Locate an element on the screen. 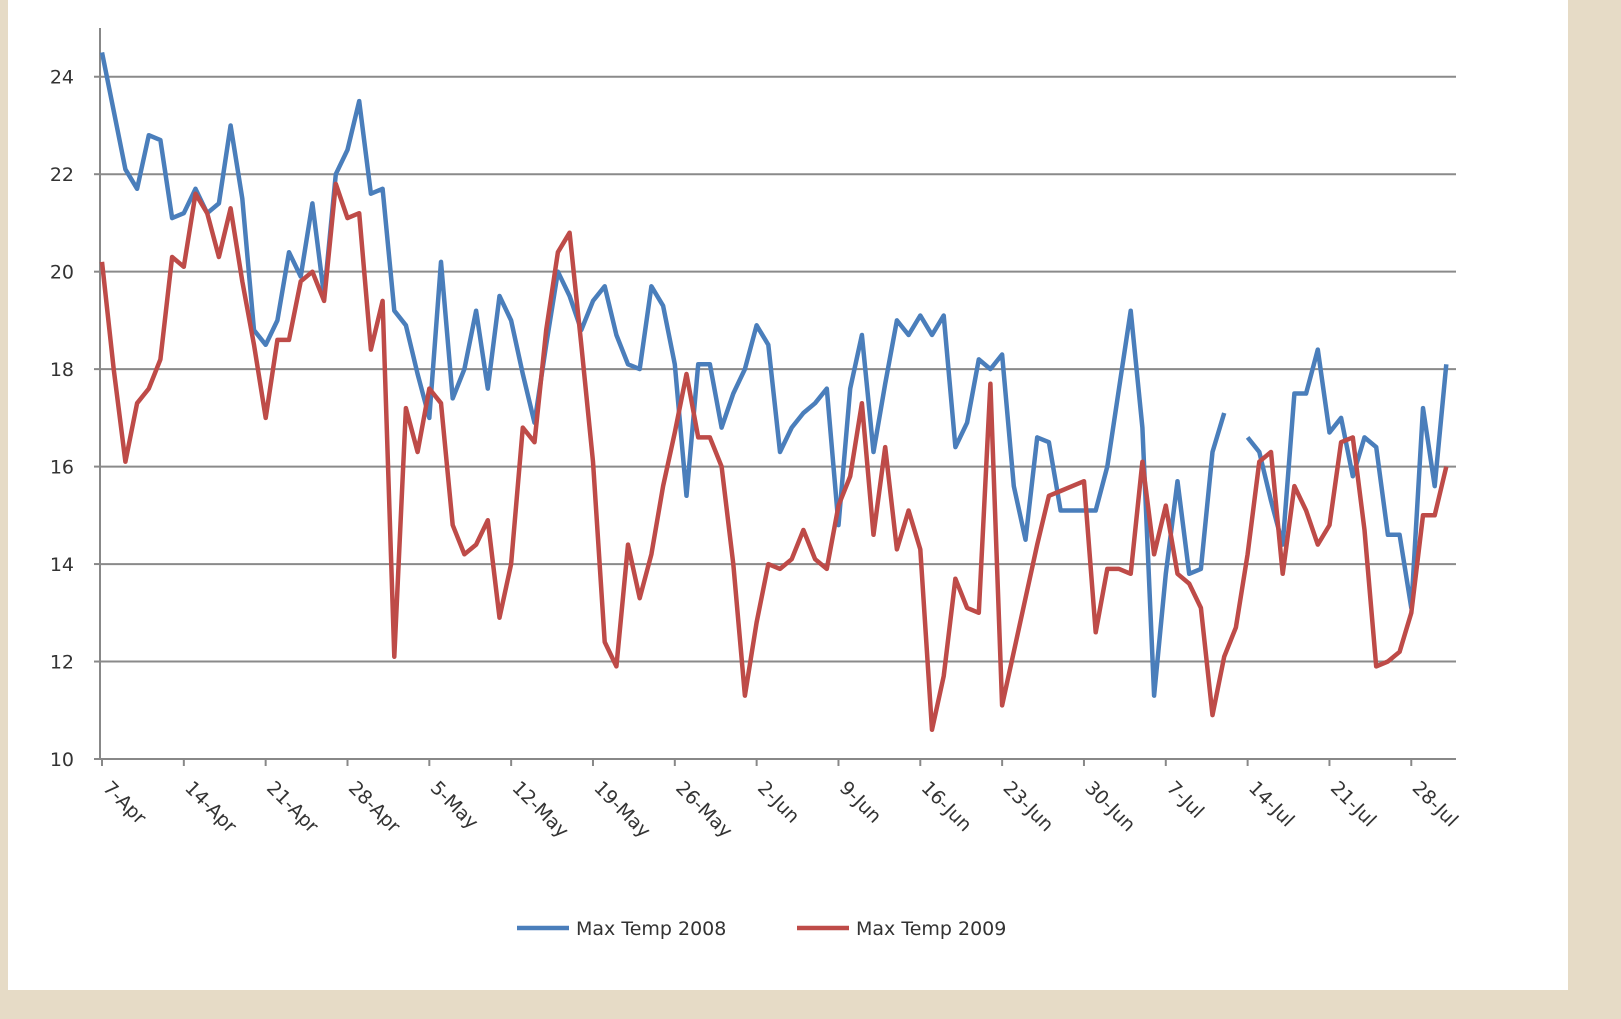 The width and height of the screenshot is (1621, 1019). y-tick-label: 16 is located at coordinates (62, 468).